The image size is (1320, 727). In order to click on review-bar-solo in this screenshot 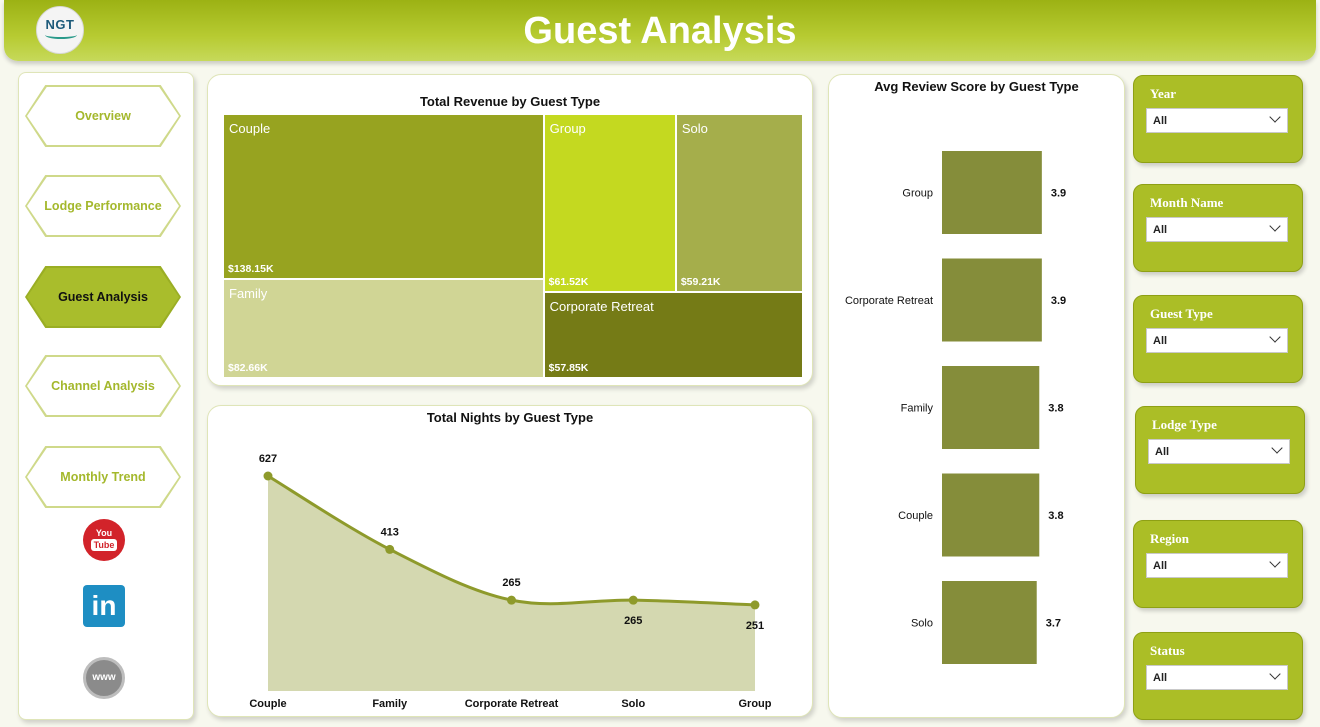, I will do `click(989, 622)`.